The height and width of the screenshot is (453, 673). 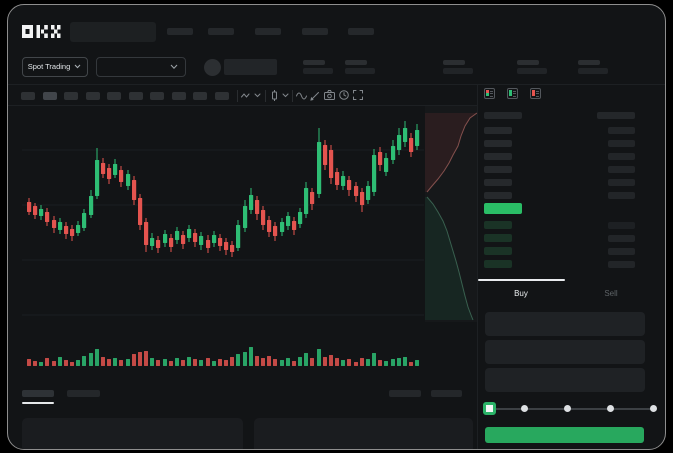 What do you see at coordinates (489, 93) in the screenshot?
I see `book-combined-icon` at bounding box center [489, 93].